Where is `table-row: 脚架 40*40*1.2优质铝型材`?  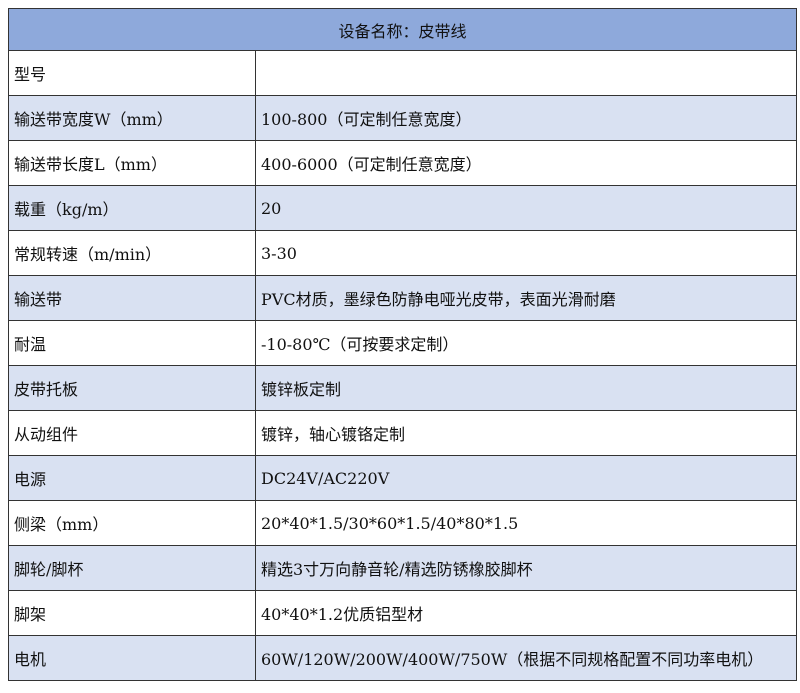
table-row: 脚架 40*40*1.2优质铝型材 is located at coordinates (402, 613).